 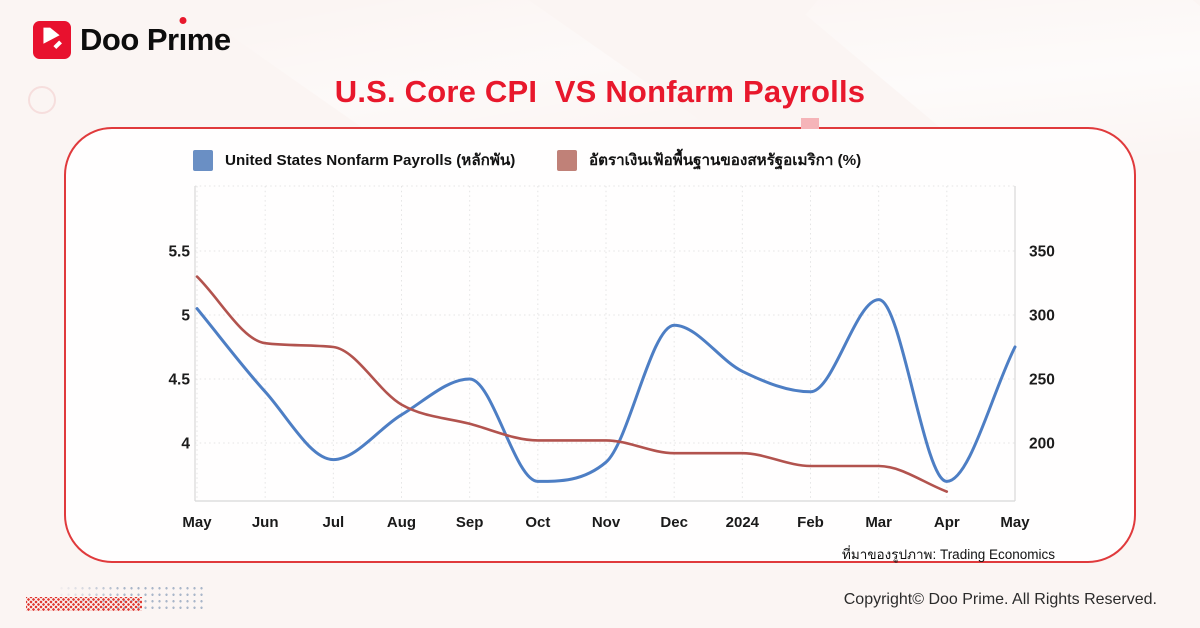 I want to click on svg-text: 4, so click(x=185, y=444).